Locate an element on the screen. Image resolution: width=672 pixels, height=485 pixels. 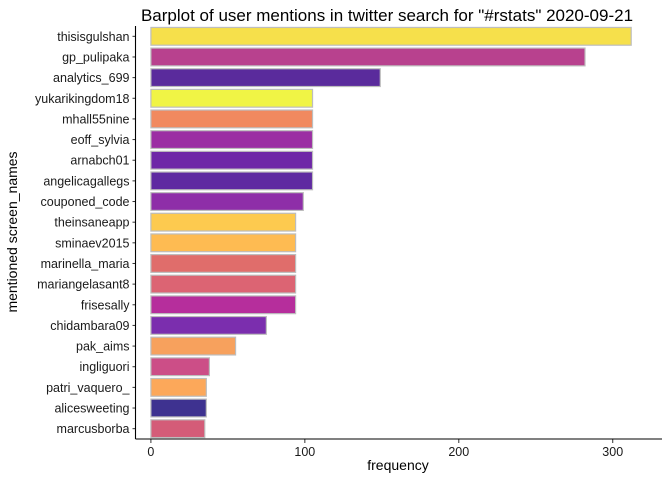
y-axis-title: mentioned screen_names is located at coordinates (12, 231).